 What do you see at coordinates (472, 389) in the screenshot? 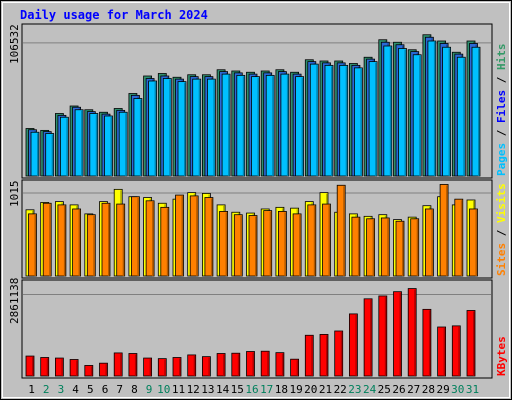
I see `x-label-day-31: 31` at bounding box center [472, 389].